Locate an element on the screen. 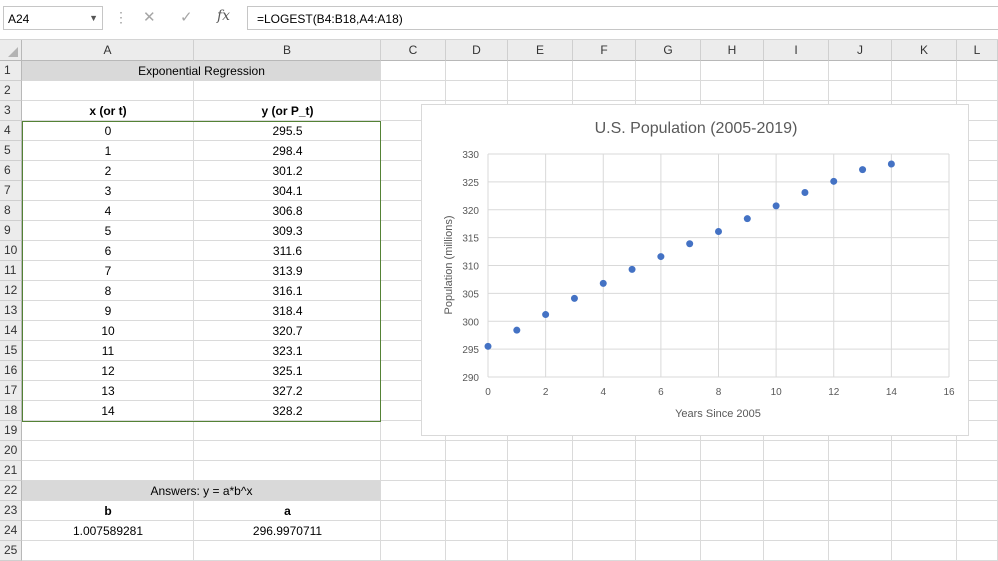 This screenshot has height=561, width=998. column-header-f: F is located at coordinates (604, 50).